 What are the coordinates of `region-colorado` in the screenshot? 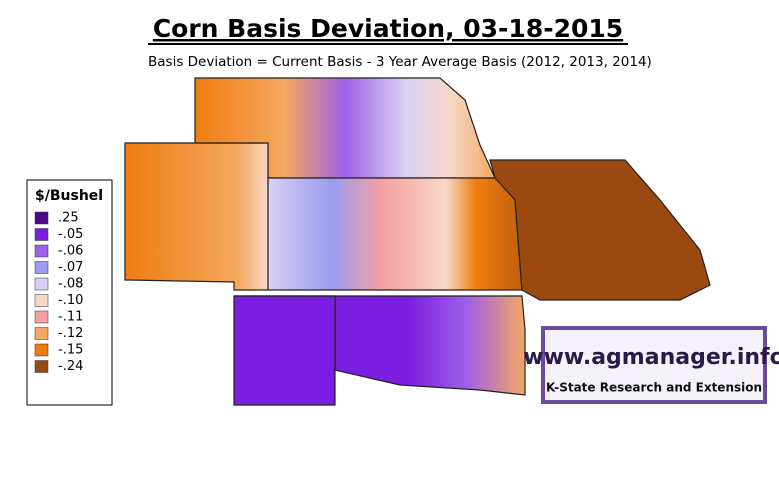 It's located at (196, 216).